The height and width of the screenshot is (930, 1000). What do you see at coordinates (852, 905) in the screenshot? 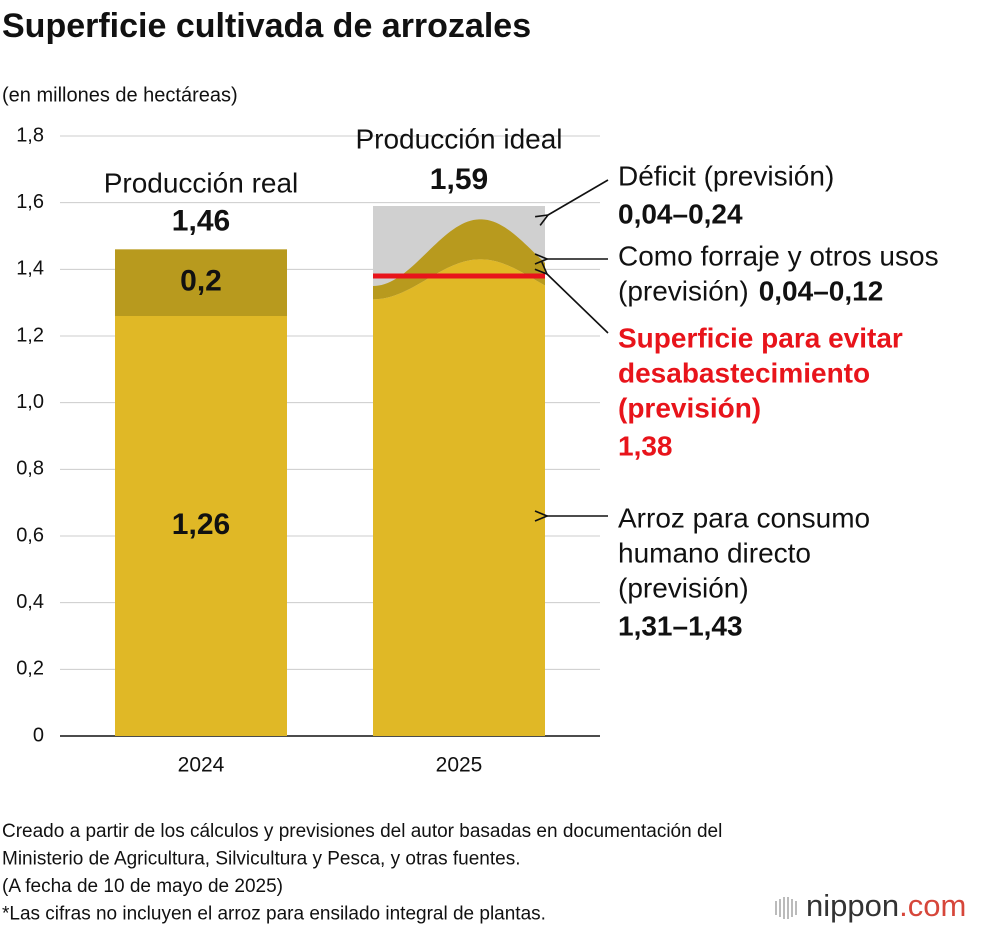
I see `logo-part: nippon` at bounding box center [852, 905].